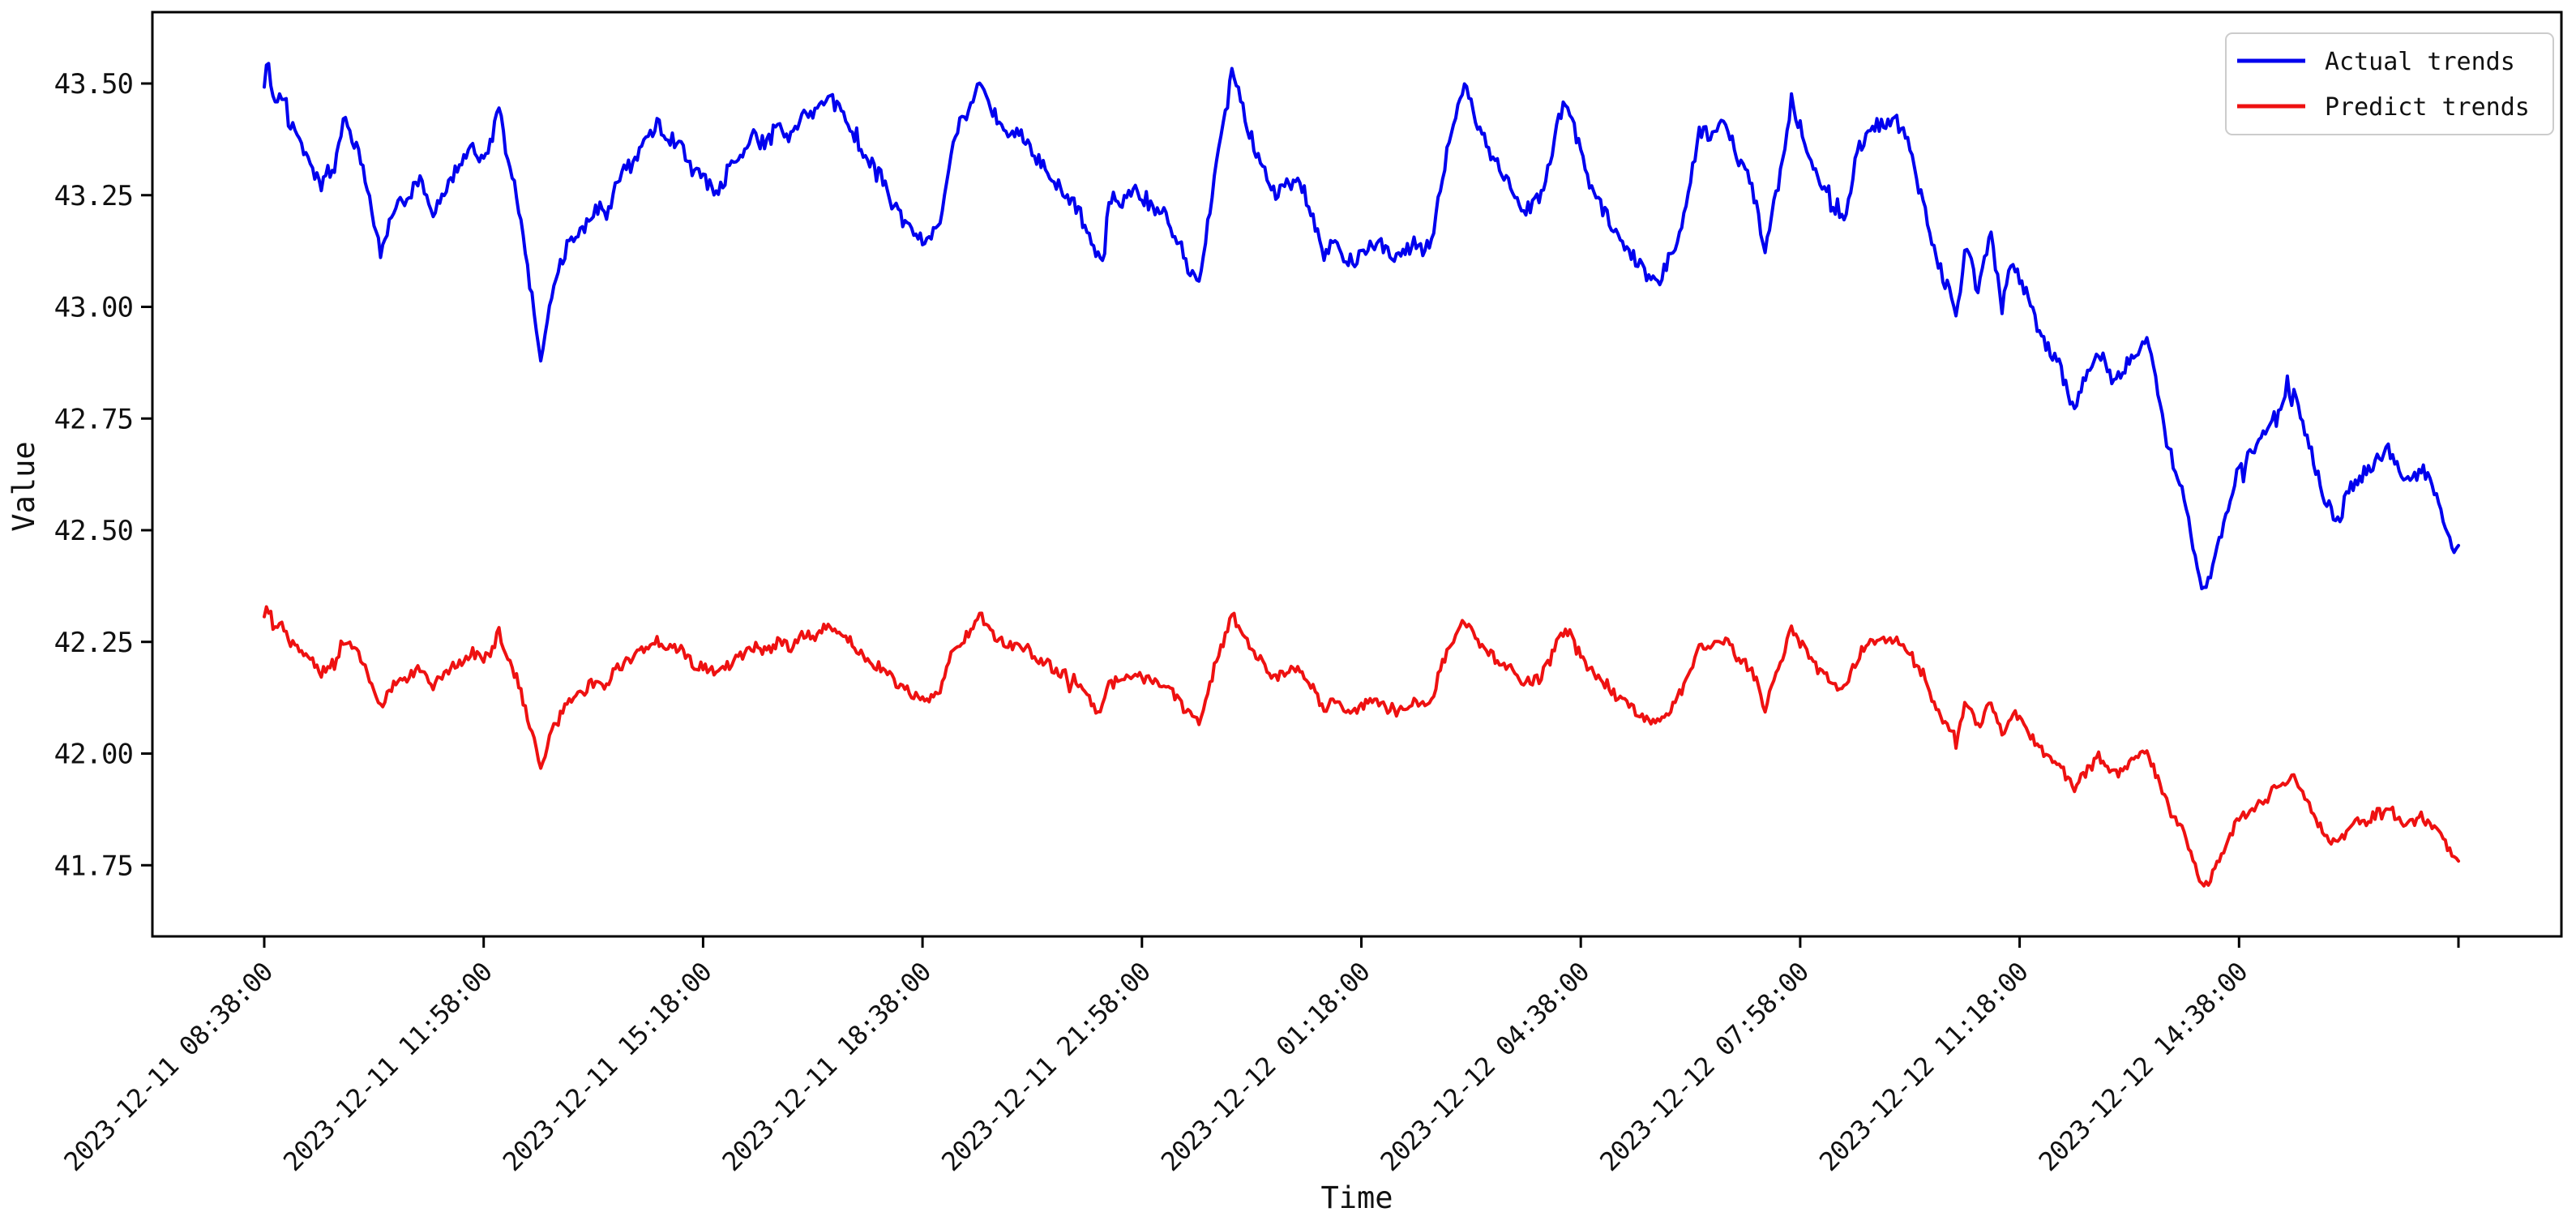 The width and height of the screenshot is (2576, 1225). I want to click on x-tick-label: 2023-12-12 01:18:00, so click(1265, 1067).